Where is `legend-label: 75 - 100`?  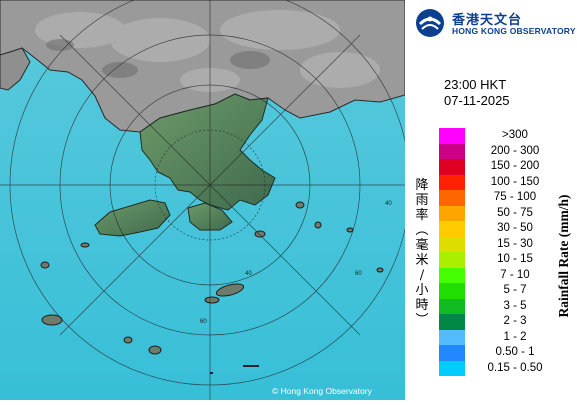 legend-label: 75 - 100 is located at coordinates (515, 197).